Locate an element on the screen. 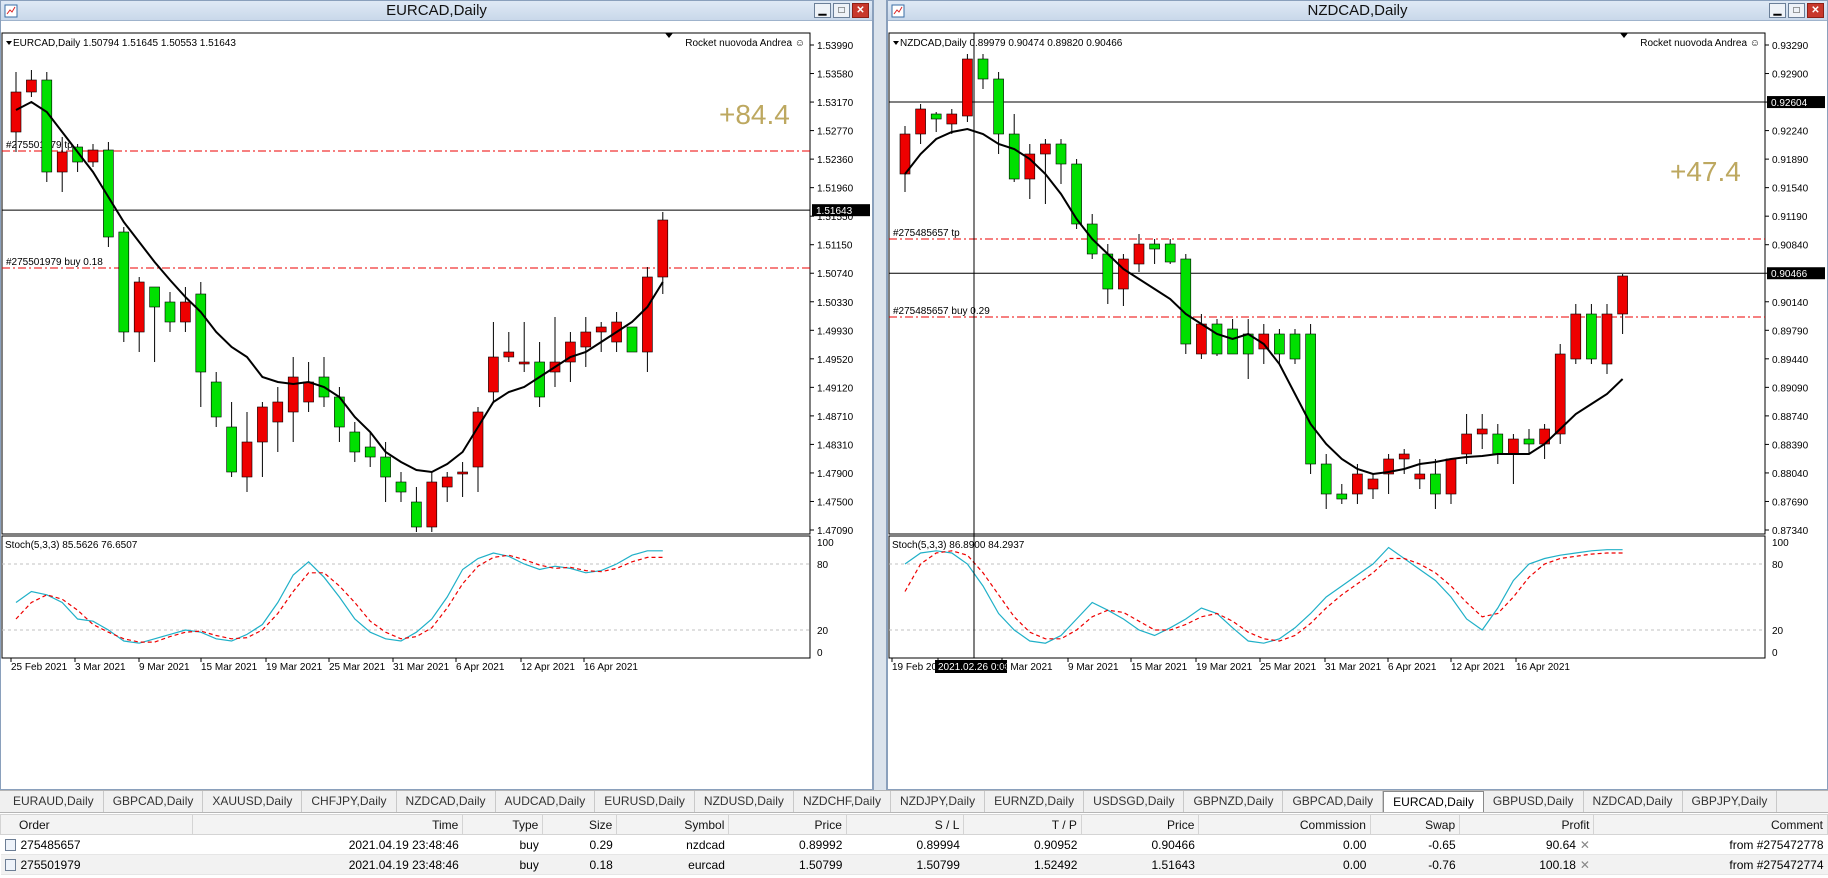 Image resolution: width=1828 pixels, height=878 pixels. order-cell-value: 1.50799 is located at coordinates (938, 864).